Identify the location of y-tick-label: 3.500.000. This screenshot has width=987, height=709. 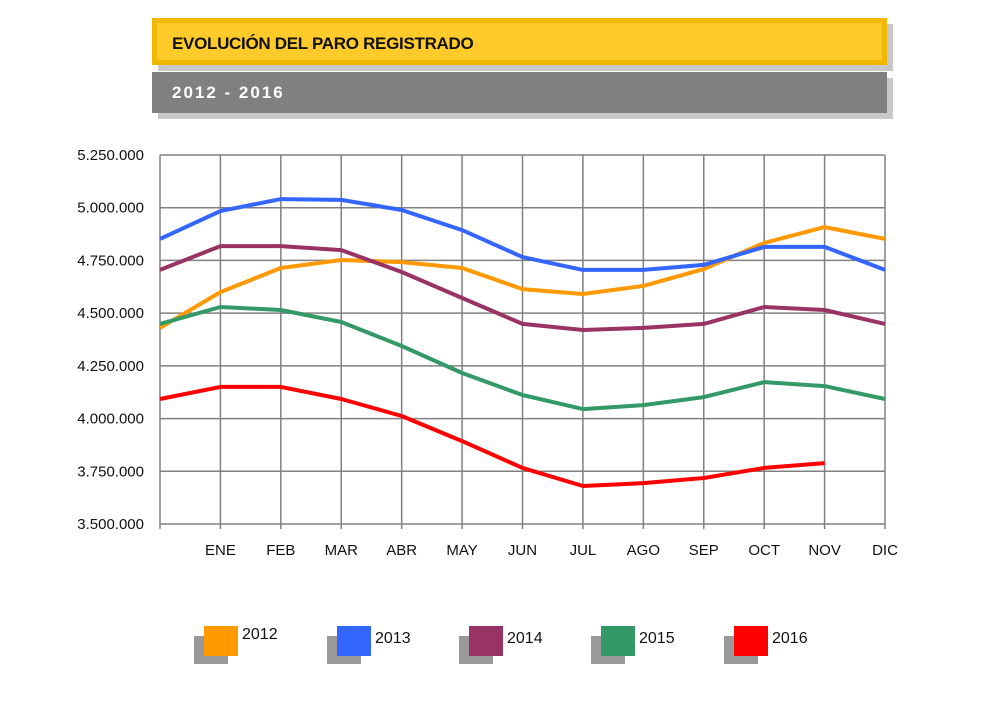
(110, 524).